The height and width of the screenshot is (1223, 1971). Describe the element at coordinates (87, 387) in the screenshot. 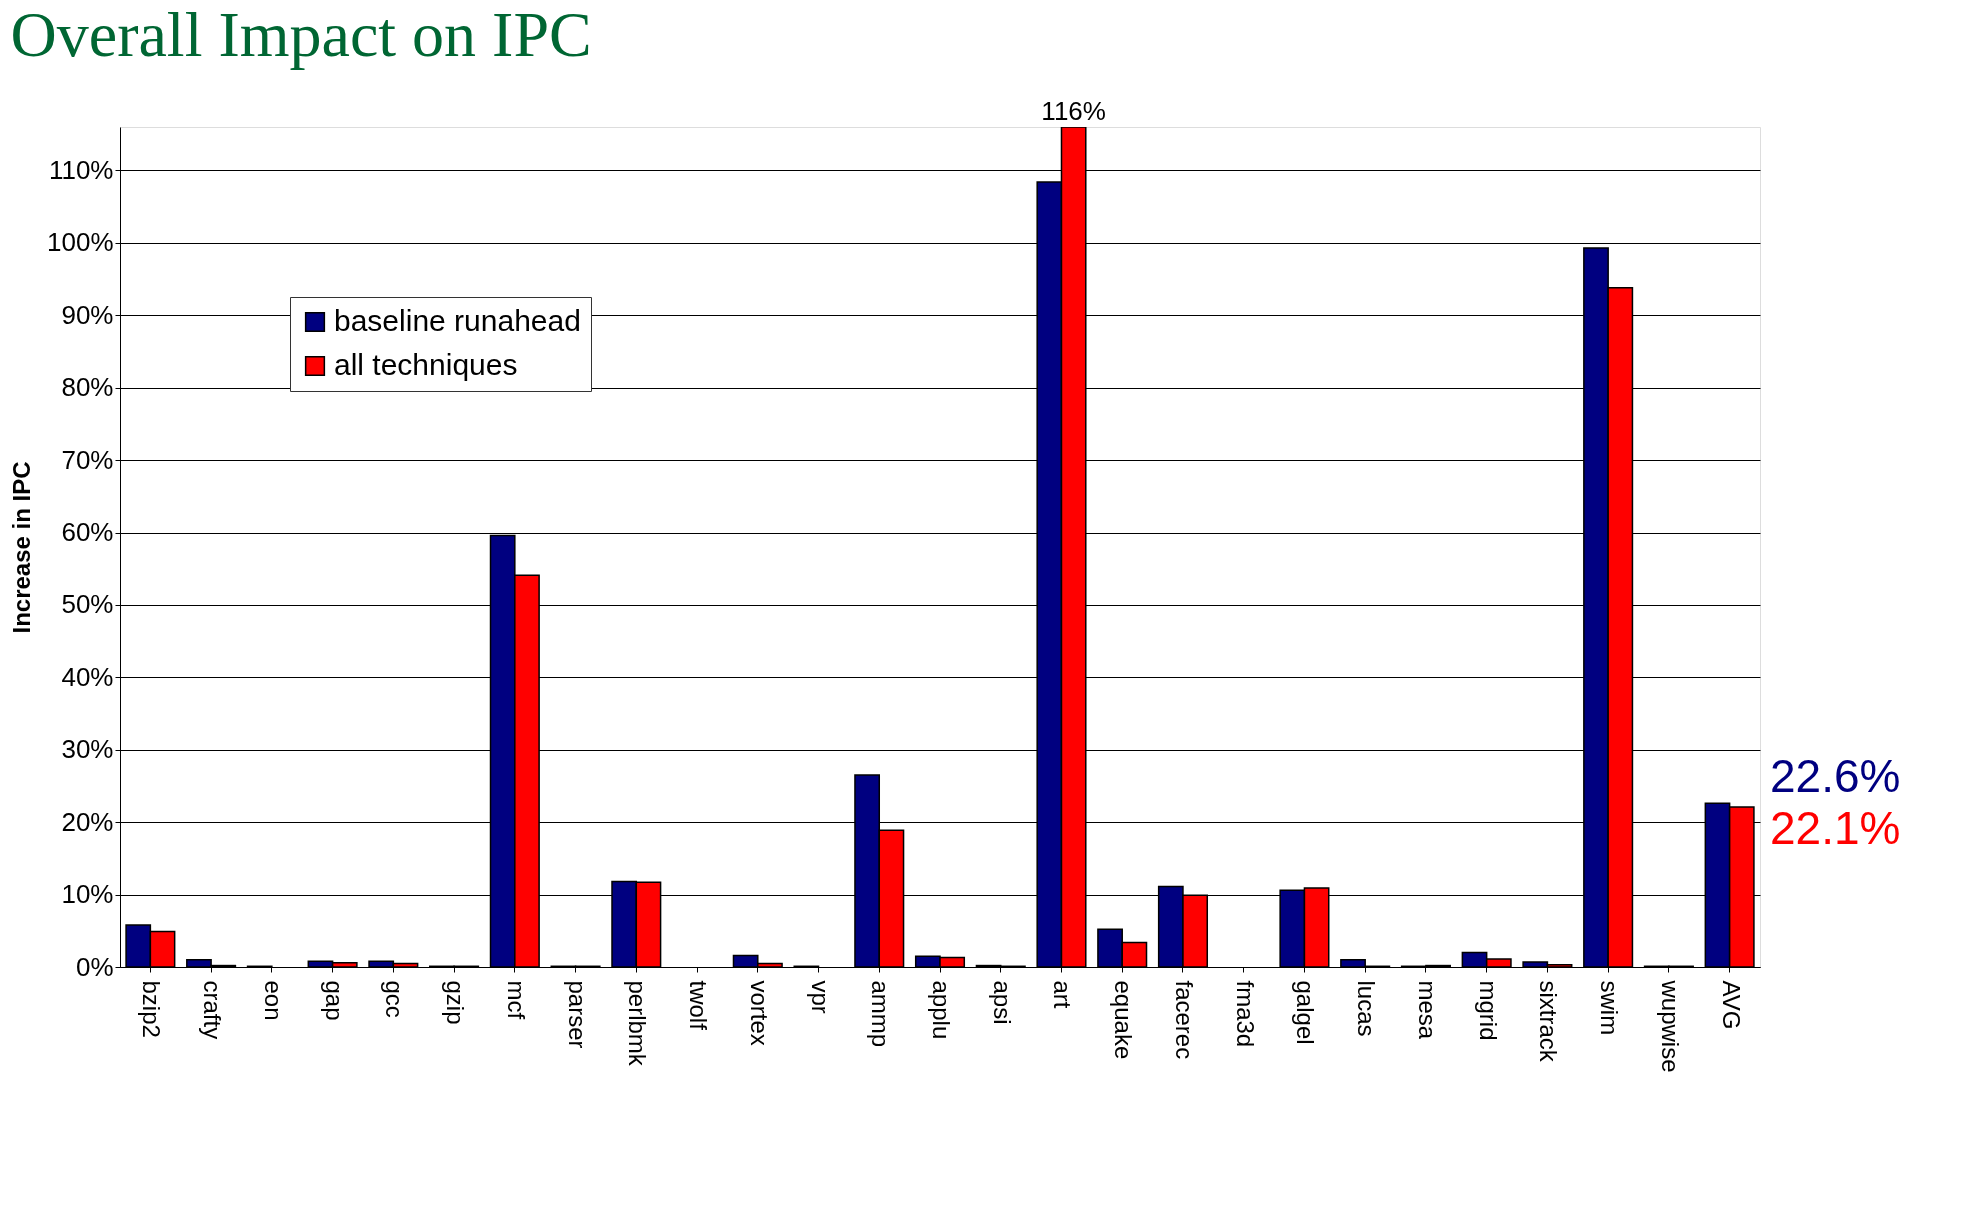

I see `y-tick-label: 80%` at that location.